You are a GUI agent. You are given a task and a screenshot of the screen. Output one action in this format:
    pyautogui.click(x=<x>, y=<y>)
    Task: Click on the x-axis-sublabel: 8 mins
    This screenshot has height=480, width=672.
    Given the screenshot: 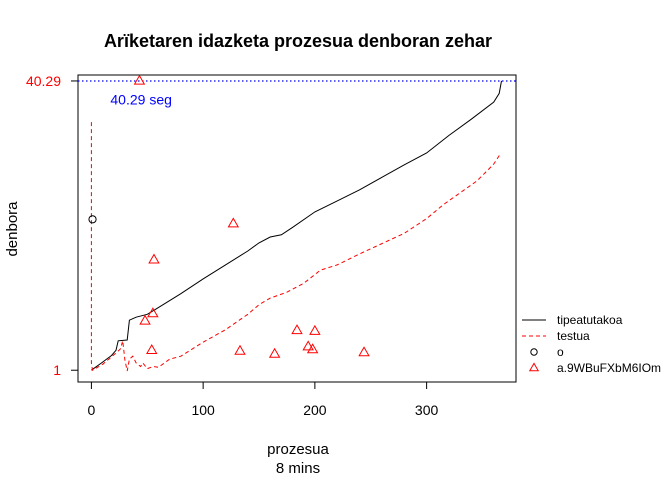 What is the action you would take?
    pyautogui.click(x=298, y=468)
    